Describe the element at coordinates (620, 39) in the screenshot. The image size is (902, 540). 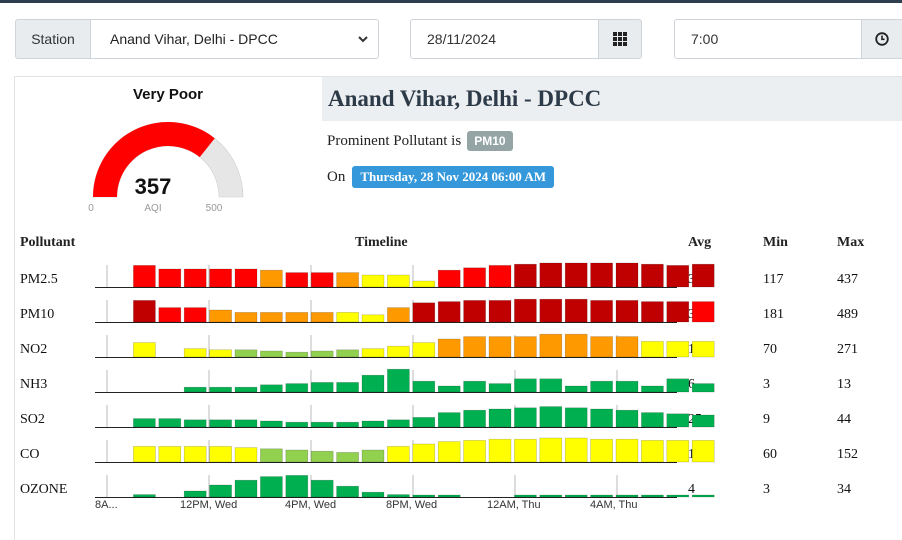
I see `date-picker-button` at that location.